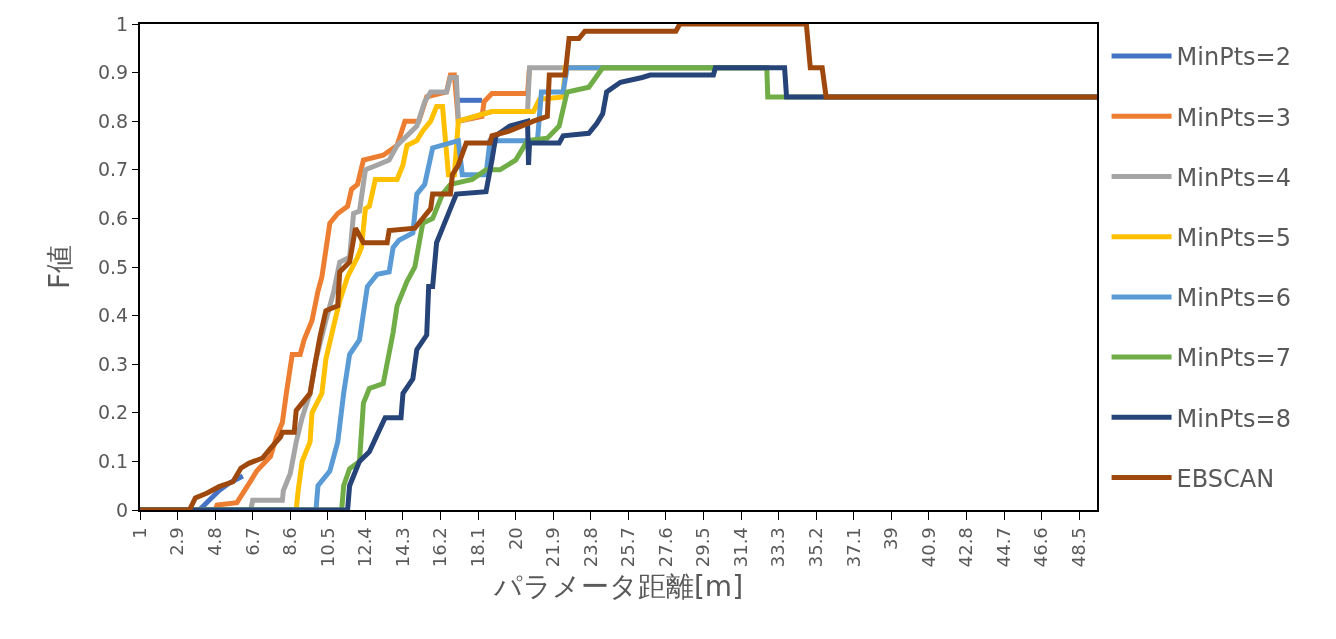 Image resolution: width=1336 pixels, height=639 pixels. What do you see at coordinates (515, 539) in the screenshot?
I see `x-tick-label: 20` at bounding box center [515, 539].